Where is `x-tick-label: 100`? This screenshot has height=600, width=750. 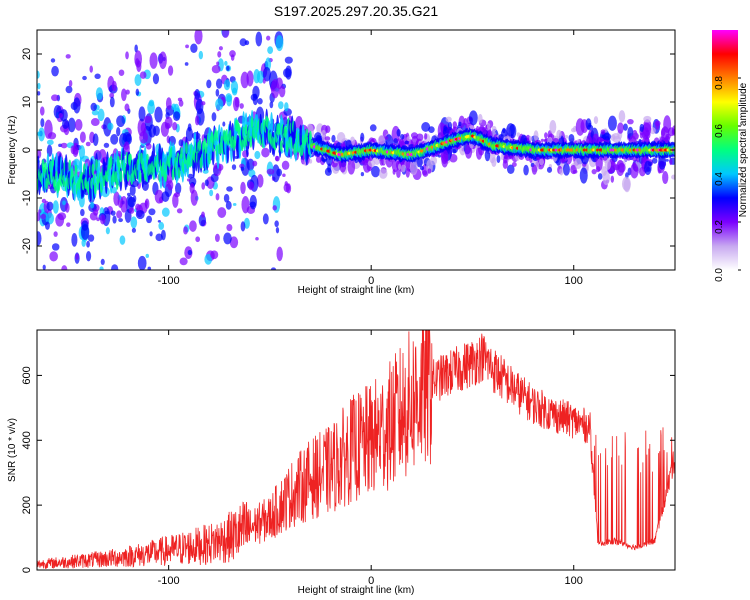 x-tick-label: 100 is located at coordinates (574, 281).